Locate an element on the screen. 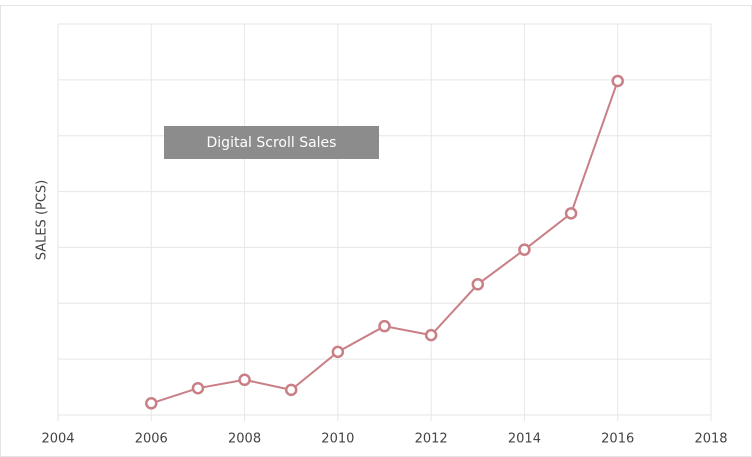 The width and height of the screenshot is (752, 457). chart-title: Digital Scroll Sales is located at coordinates (272, 143).